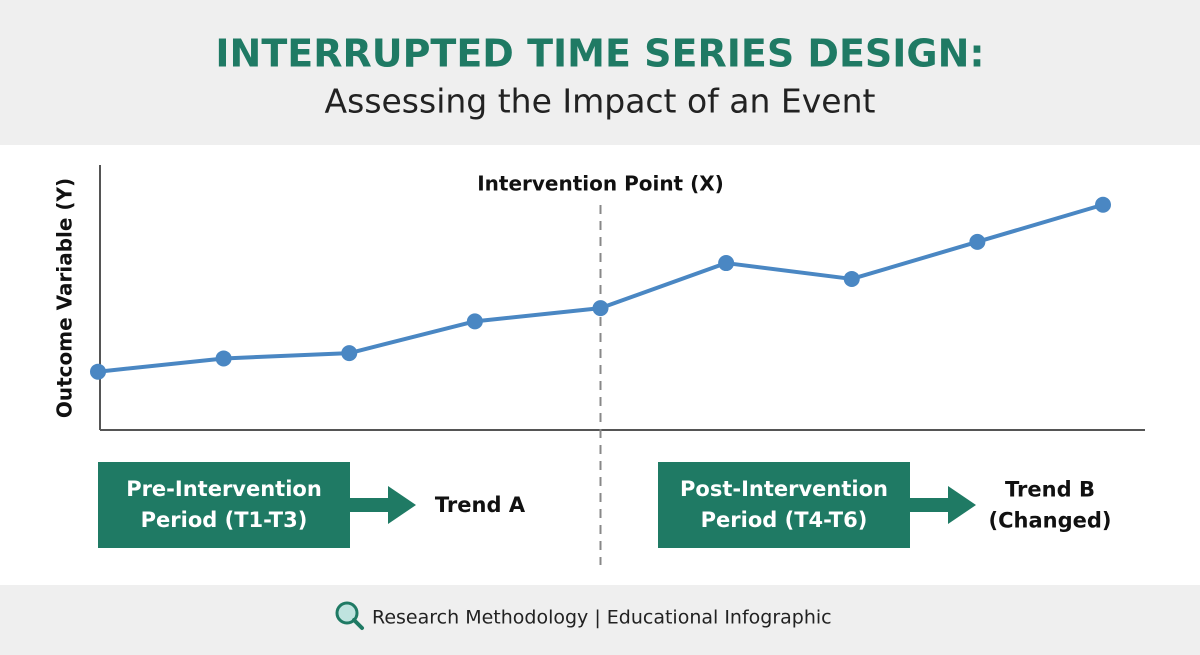 The height and width of the screenshot is (655, 1200). I want to click on intervention-label: Intervention Point (X), so click(600, 184).